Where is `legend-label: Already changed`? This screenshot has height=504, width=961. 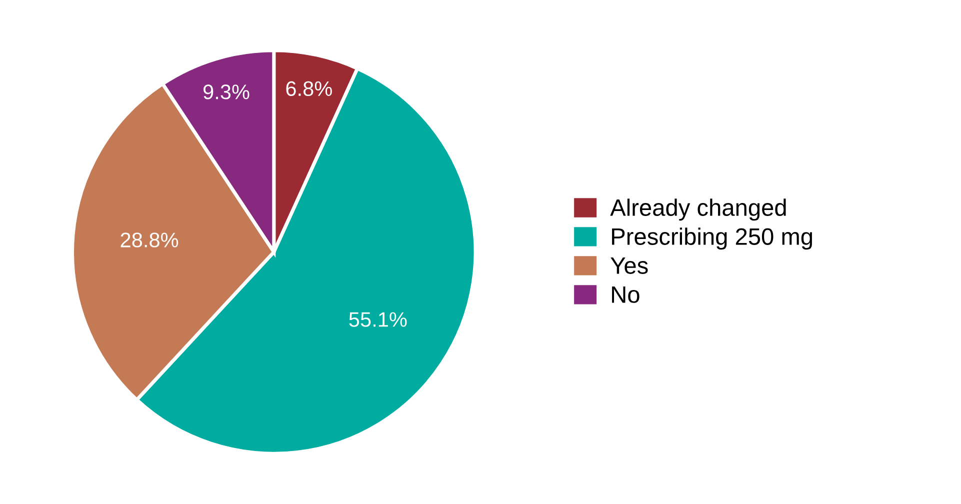
legend-label: Already changed is located at coordinates (698, 209).